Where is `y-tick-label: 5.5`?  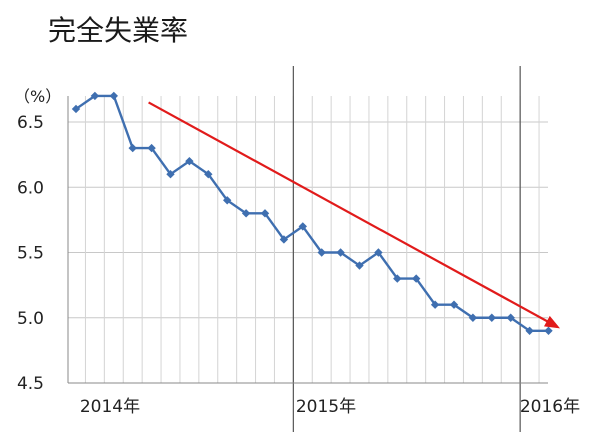
y-tick-label: 5.5 is located at coordinates (30, 254).